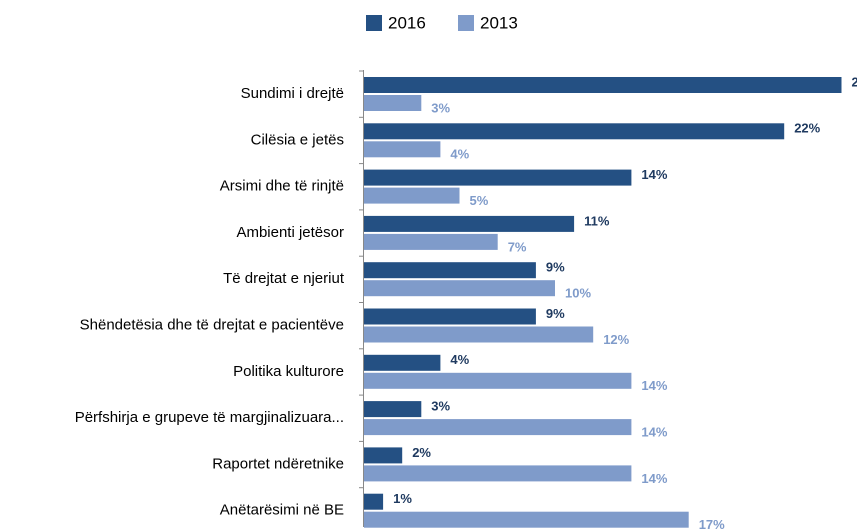 Image resolution: width=857 pixels, height=529 pixels. Describe the element at coordinates (499, 22) in the screenshot. I see `legend-label: 2013` at that location.